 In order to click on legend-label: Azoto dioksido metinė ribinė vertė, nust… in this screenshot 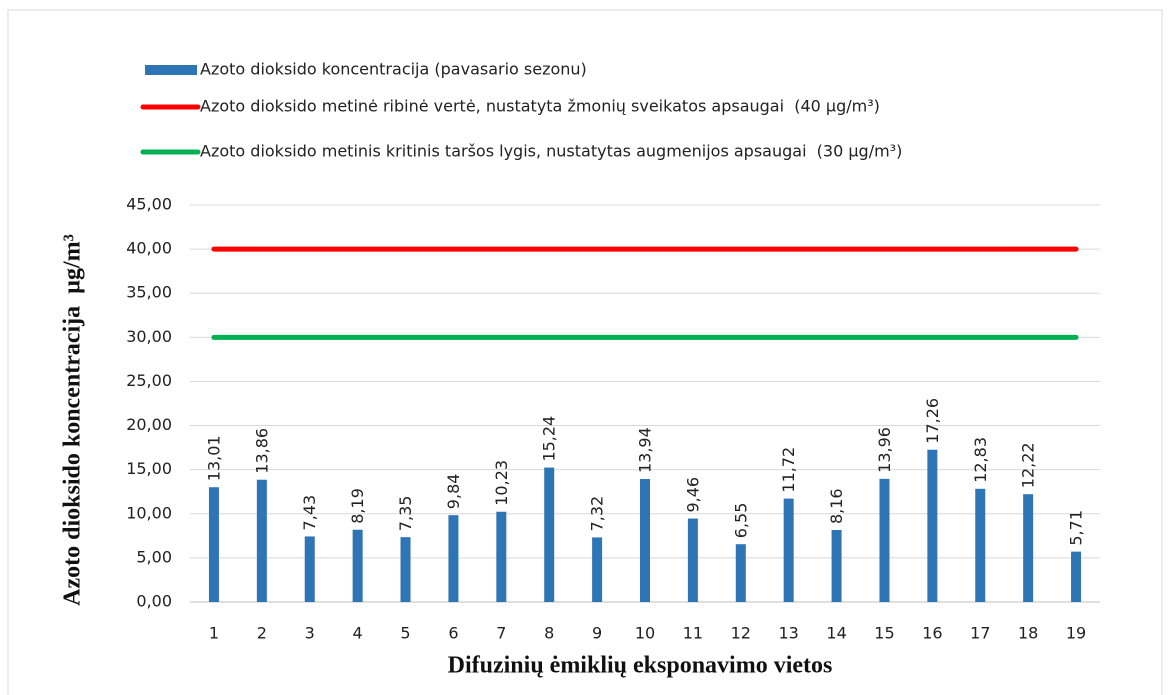, I will do `click(540, 106)`.